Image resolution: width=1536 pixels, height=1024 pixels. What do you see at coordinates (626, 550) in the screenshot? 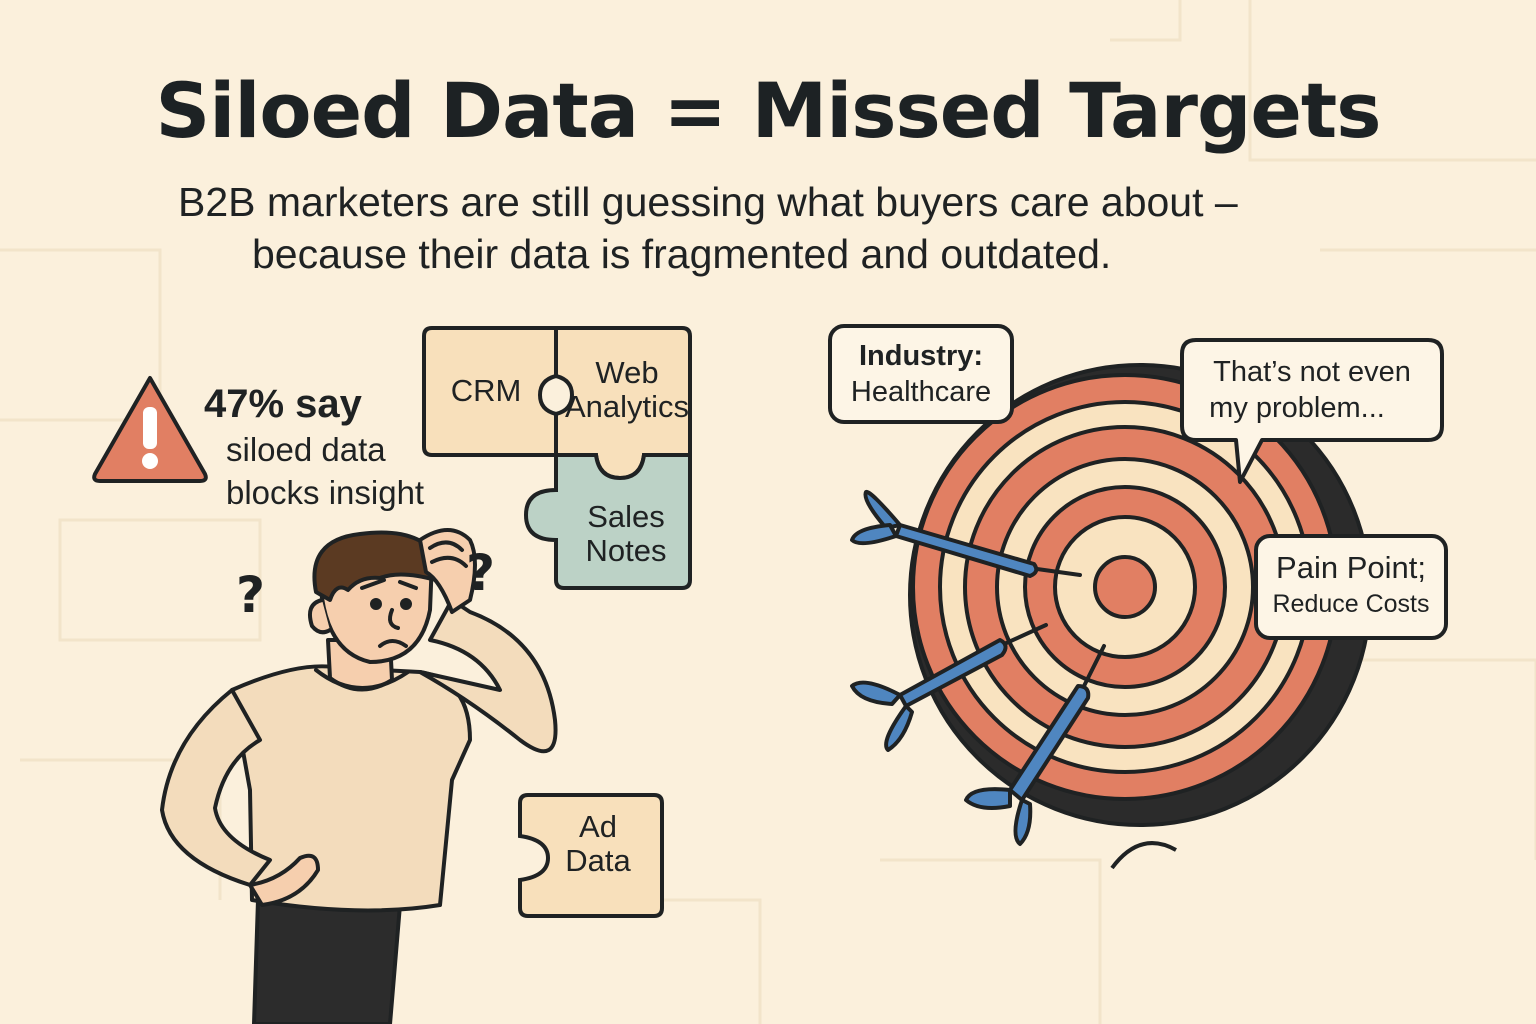
I see `puzzle-label-sales-2: Notes` at bounding box center [626, 550].